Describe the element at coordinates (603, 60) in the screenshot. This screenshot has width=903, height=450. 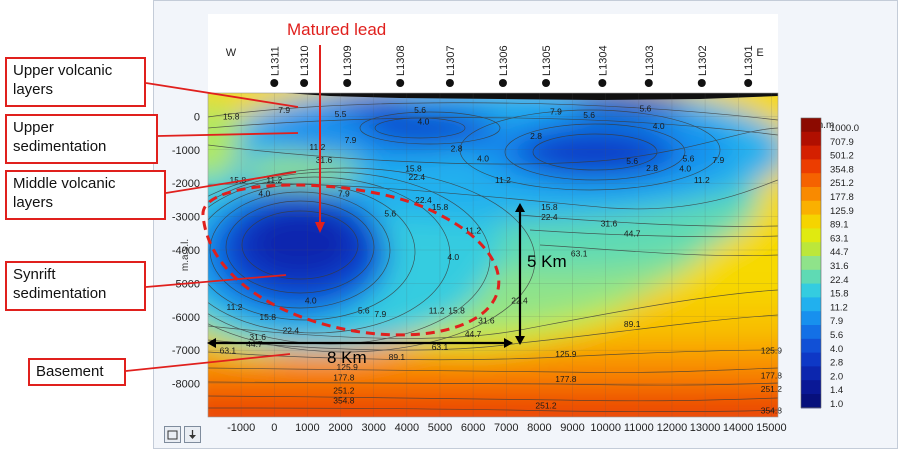
I see `station-label: L1304` at that location.